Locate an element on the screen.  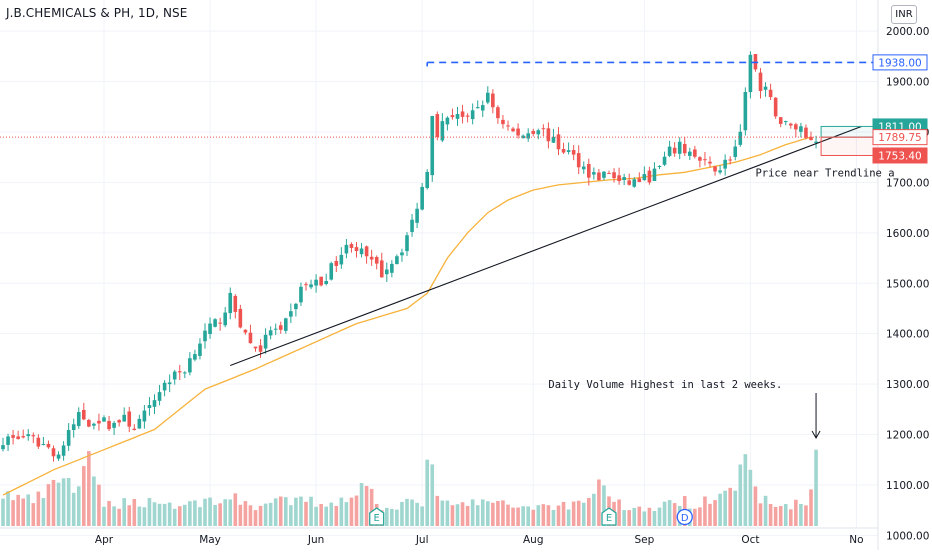
price-label-box is located at coordinates (900, 155).